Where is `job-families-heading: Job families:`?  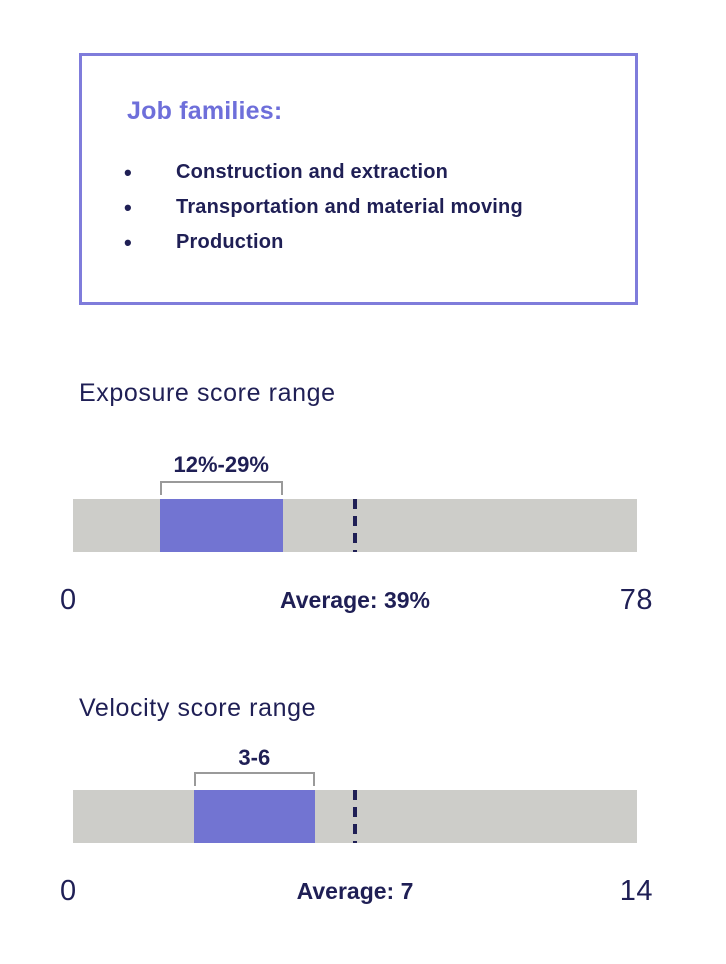
job-families-heading: Job families: is located at coordinates (205, 111).